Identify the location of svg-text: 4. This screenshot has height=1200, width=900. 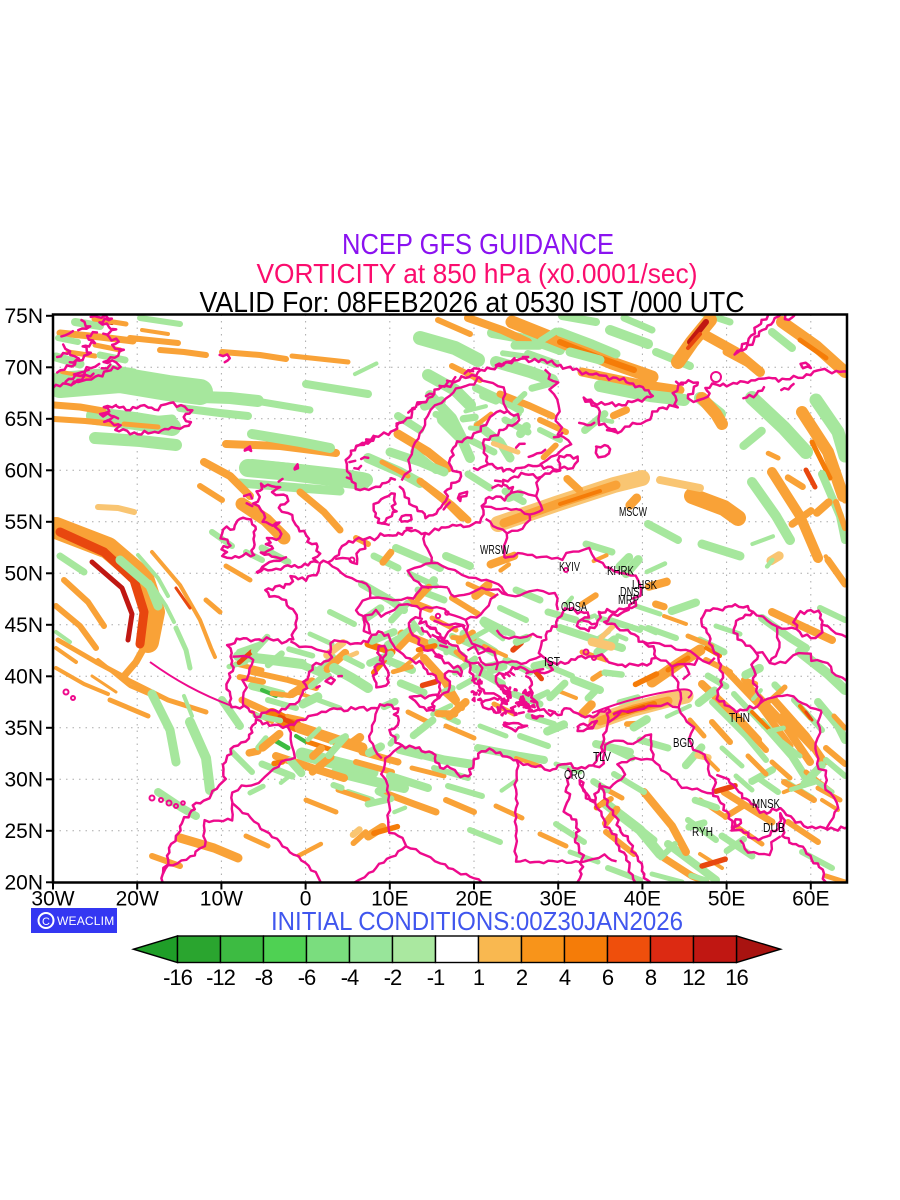
(565, 977).